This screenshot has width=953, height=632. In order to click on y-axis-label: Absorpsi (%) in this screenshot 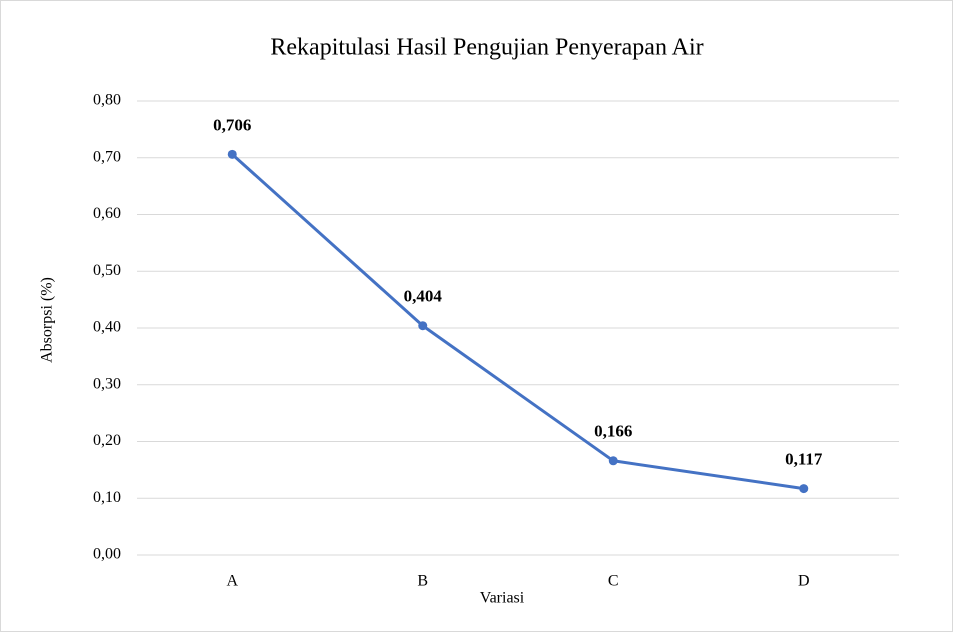, I will do `click(47, 320)`.